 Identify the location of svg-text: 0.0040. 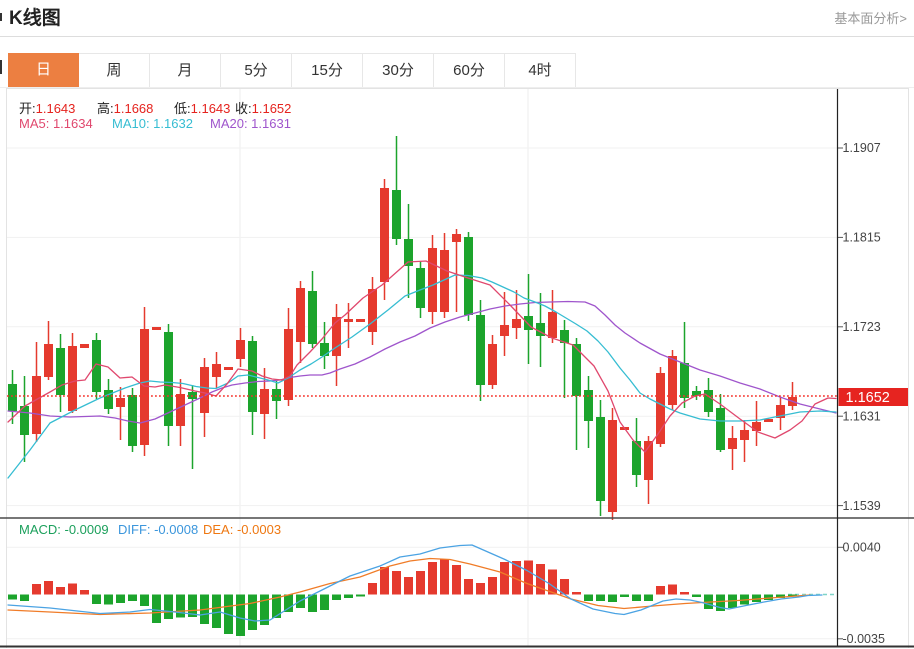
(862, 548).